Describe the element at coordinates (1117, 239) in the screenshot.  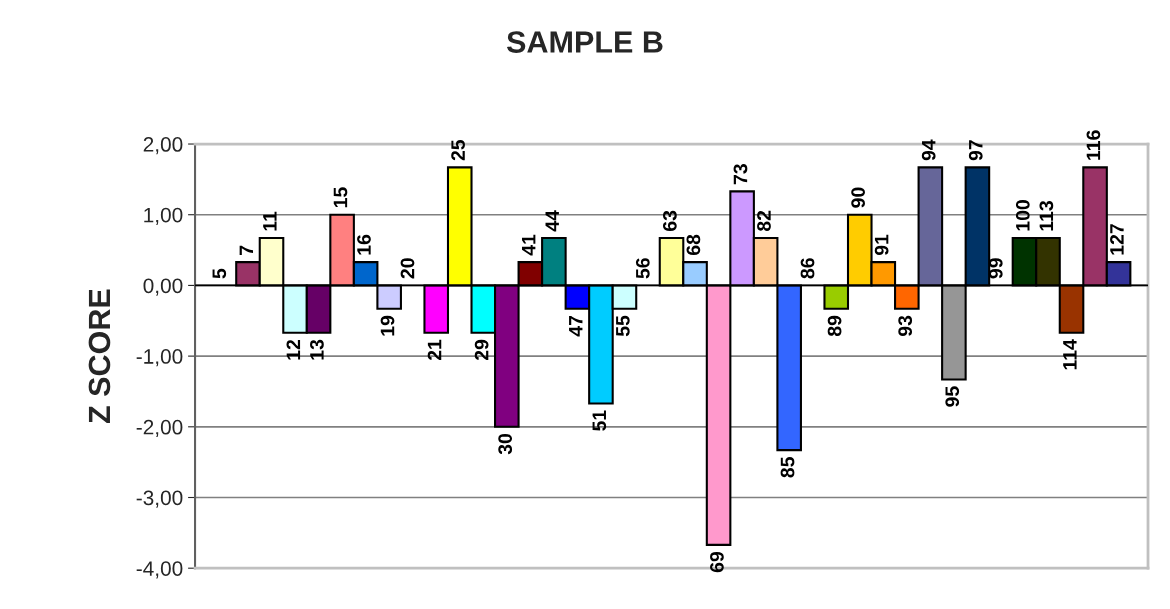
I see `x-tick-label: 127` at that location.